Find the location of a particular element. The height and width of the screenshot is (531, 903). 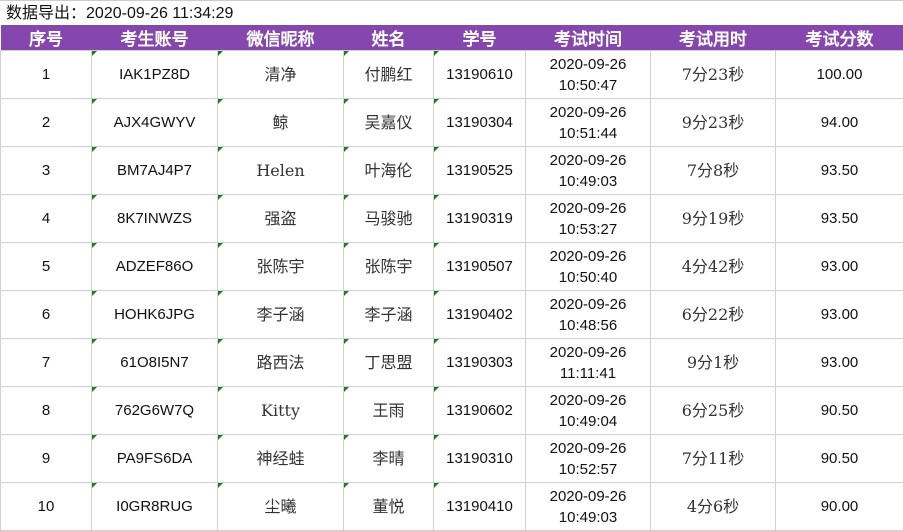

cell-nickname: 神经蛙 is located at coordinates (281, 459).